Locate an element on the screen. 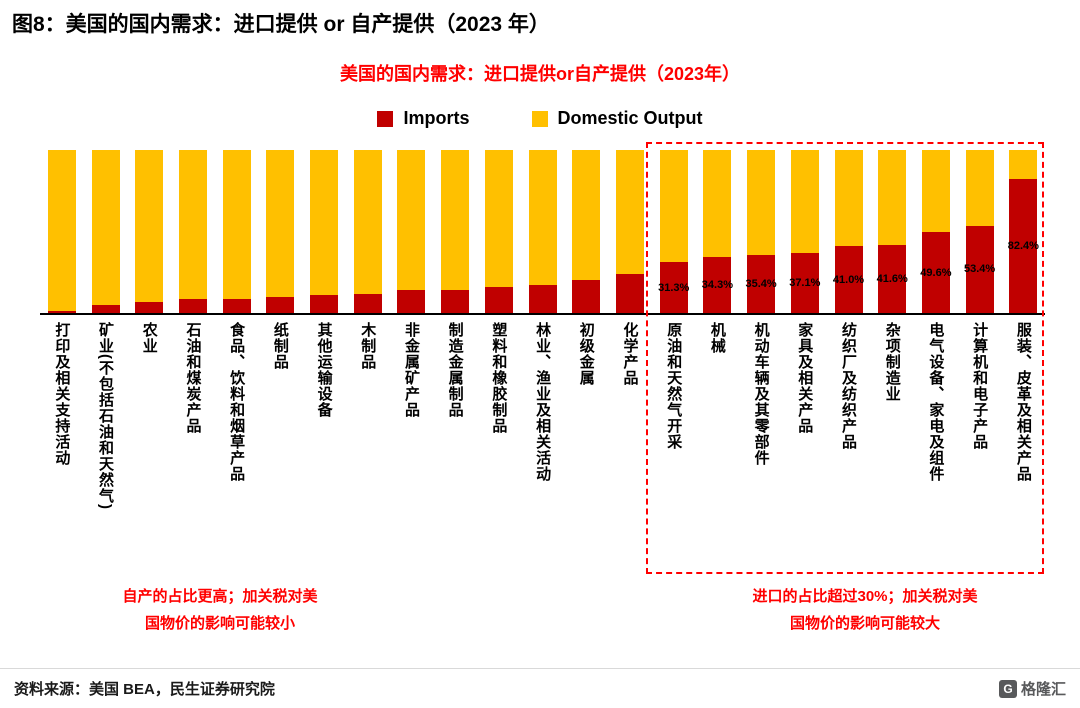 Image resolution: width=1080 pixels, height=708 pixels. bar-slot: 41.0% is located at coordinates (849, 231).